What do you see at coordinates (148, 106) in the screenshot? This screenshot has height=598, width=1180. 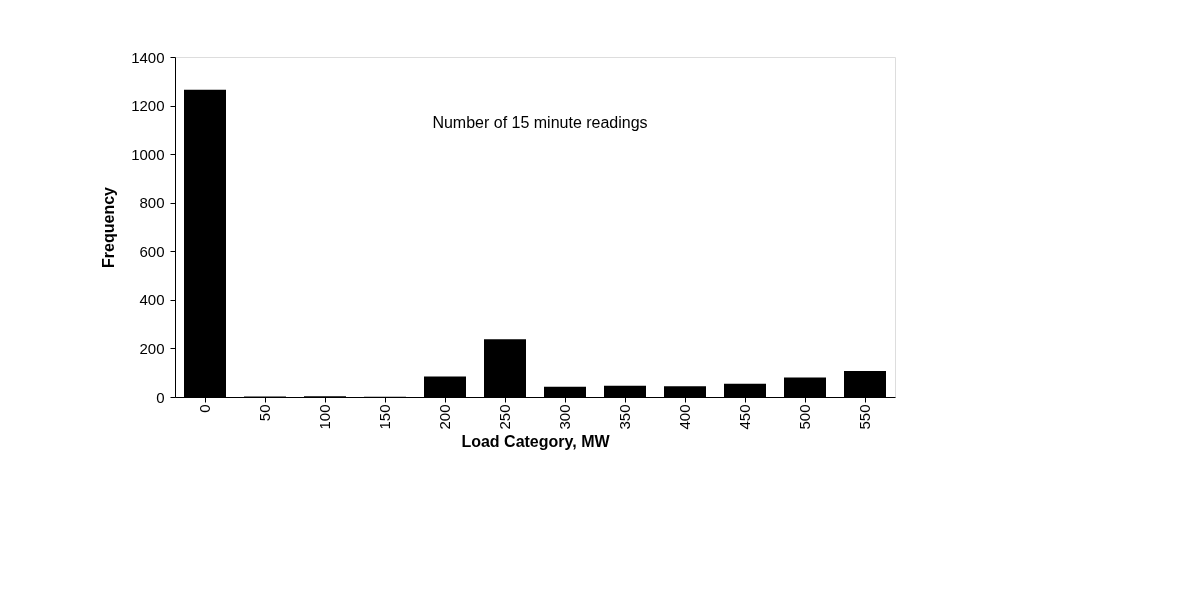 I see `y-tick-label: 1200` at bounding box center [148, 106].